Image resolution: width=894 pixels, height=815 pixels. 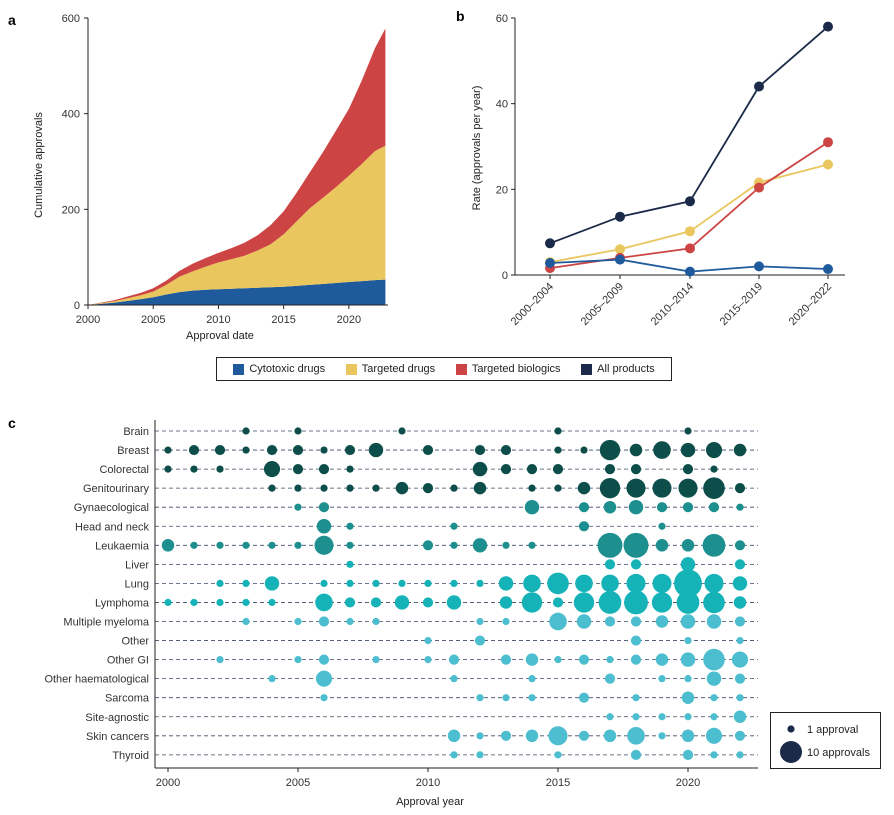 I want to click on panel-c-ticks: 2000 2005 2010 2015 2020, so click(x=428, y=778).